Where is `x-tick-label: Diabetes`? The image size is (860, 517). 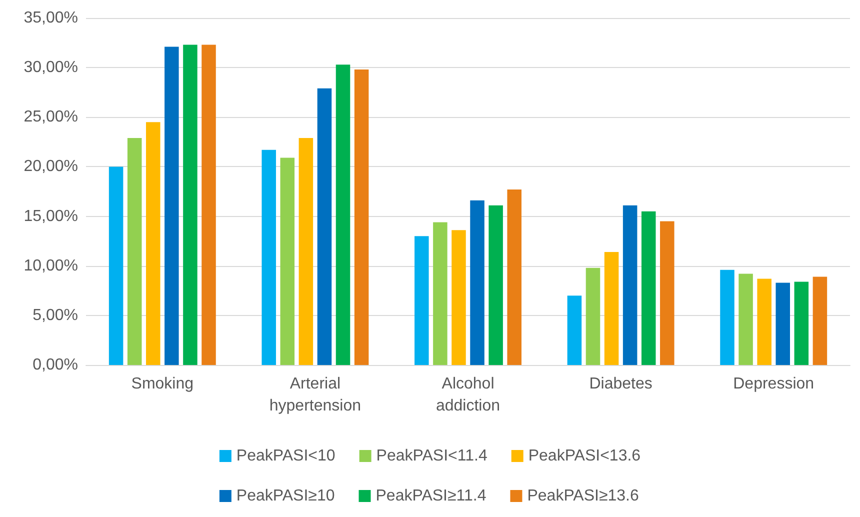
x-tick-label: Diabetes is located at coordinates (620, 384).